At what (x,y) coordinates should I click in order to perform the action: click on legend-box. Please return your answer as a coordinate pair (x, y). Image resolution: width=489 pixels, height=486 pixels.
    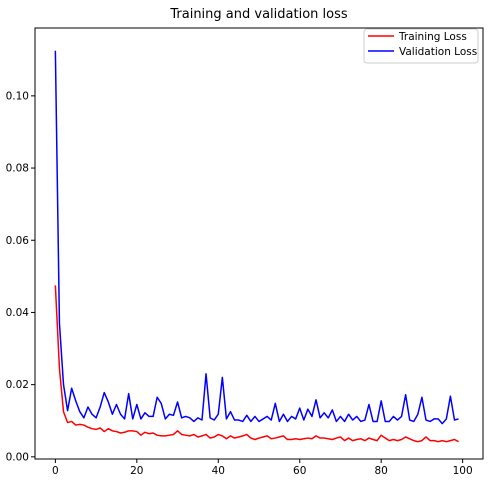
    Looking at the image, I should click on (421, 46).